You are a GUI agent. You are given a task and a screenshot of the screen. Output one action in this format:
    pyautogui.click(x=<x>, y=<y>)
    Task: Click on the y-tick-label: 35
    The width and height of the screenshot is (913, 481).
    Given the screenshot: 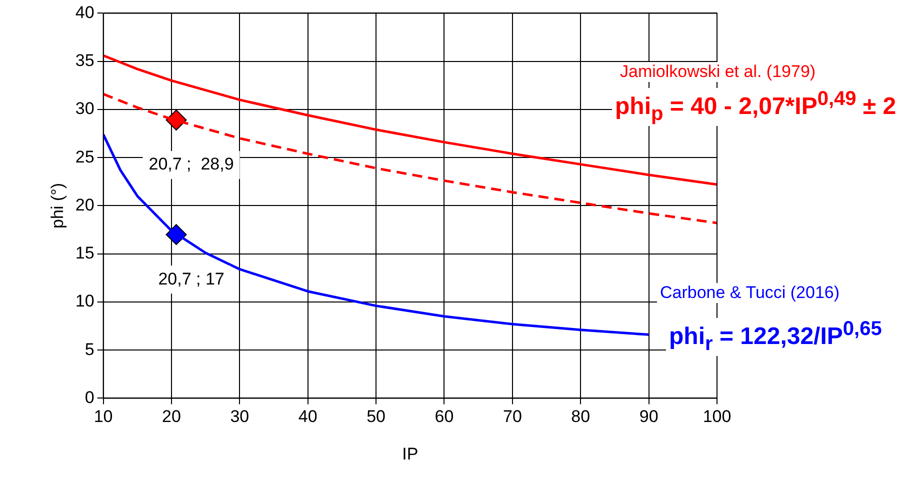 What is the action you would take?
    pyautogui.click(x=84, y=60)
    